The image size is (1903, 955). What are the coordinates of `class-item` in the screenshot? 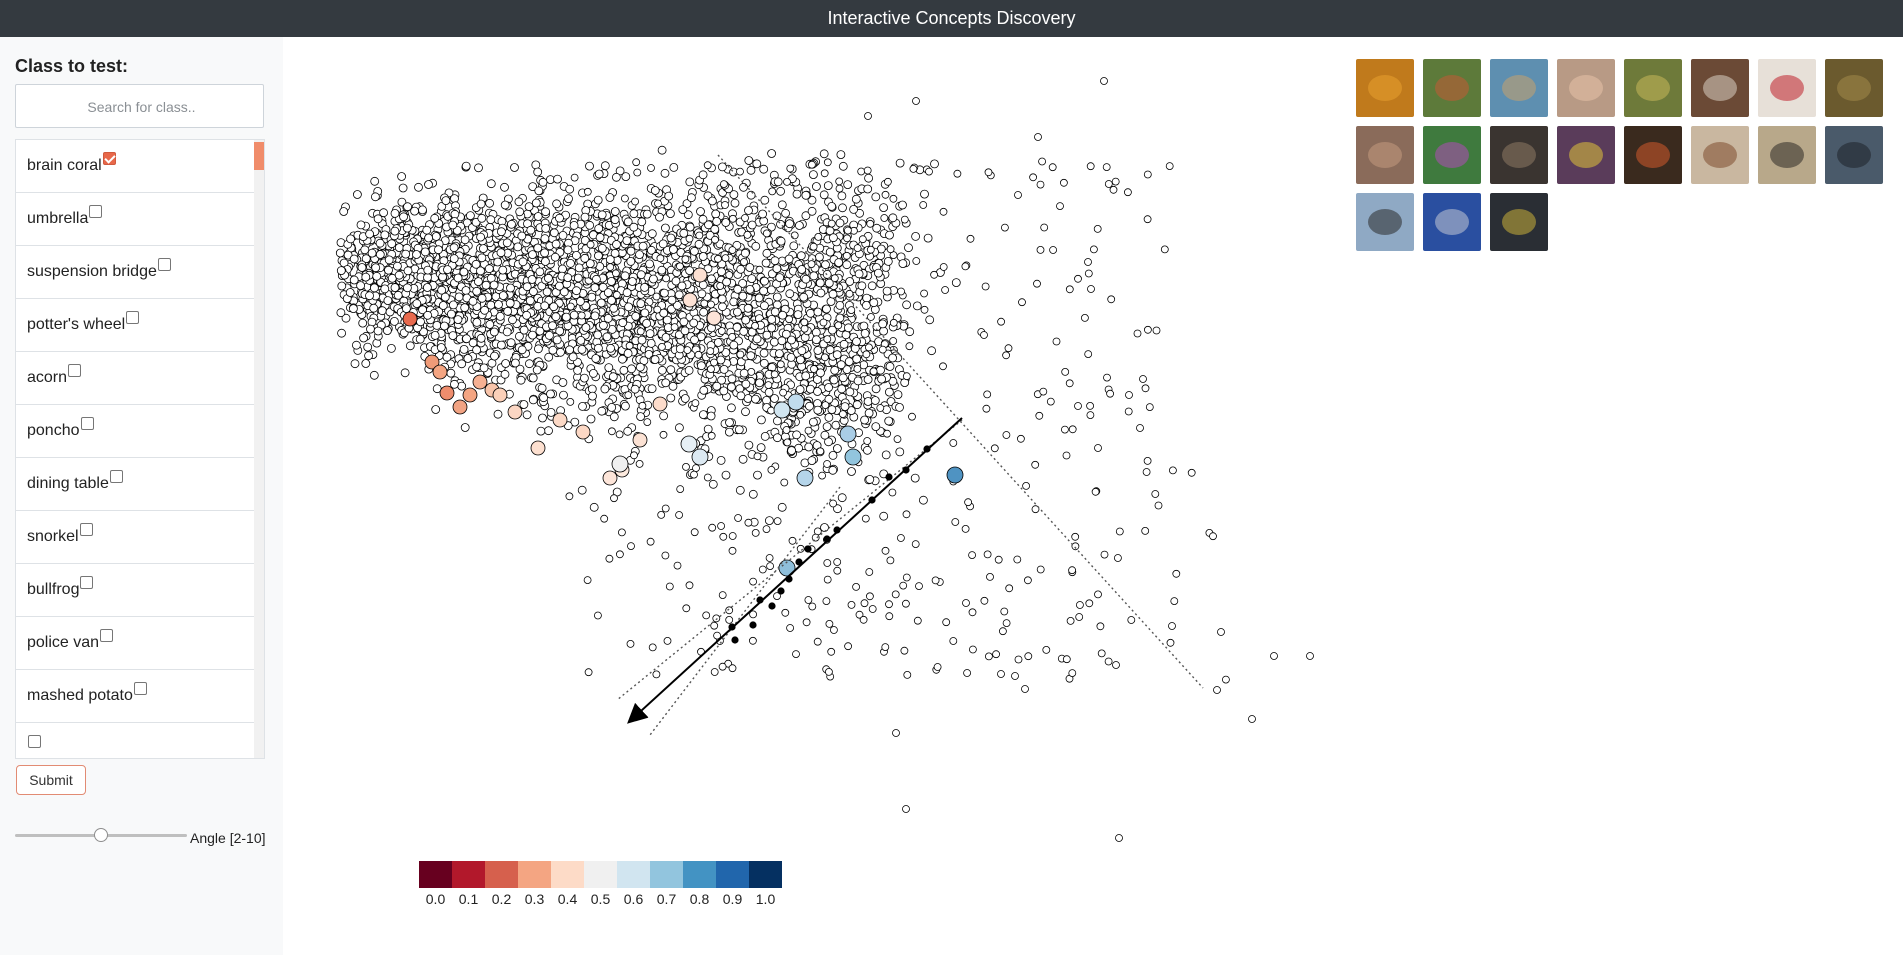 It's located at (136, 740).